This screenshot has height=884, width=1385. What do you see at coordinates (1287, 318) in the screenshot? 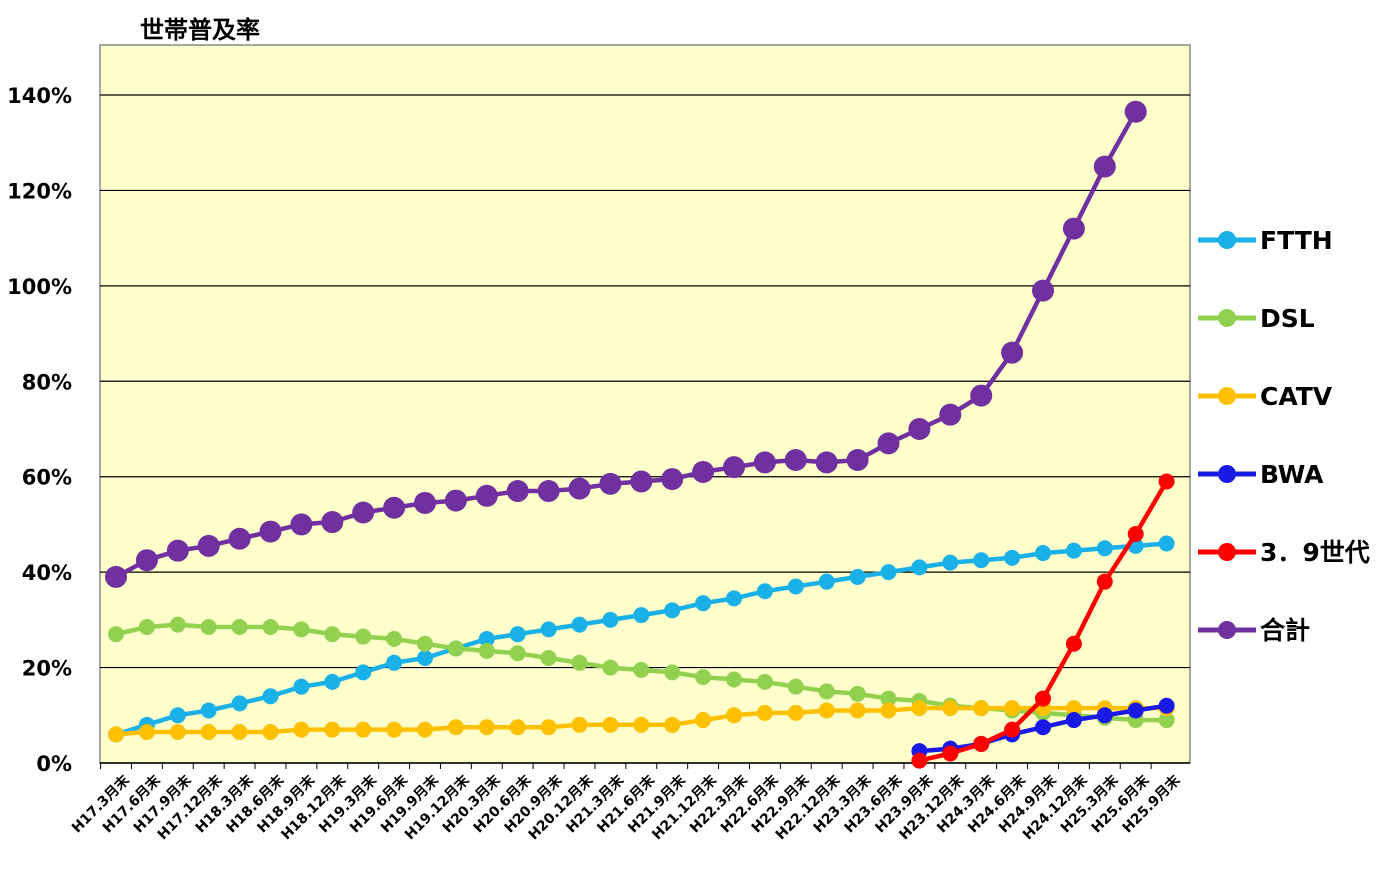
I see `legend-label: DSL` at bounding box center [1287, 318].